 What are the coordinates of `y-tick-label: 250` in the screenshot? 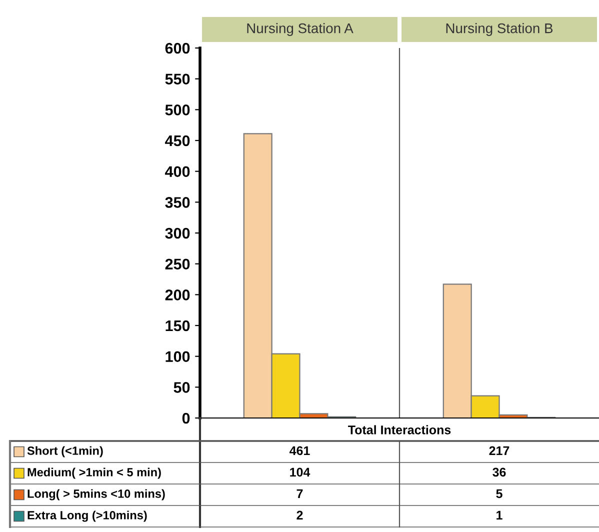 It's located at (177, 264).